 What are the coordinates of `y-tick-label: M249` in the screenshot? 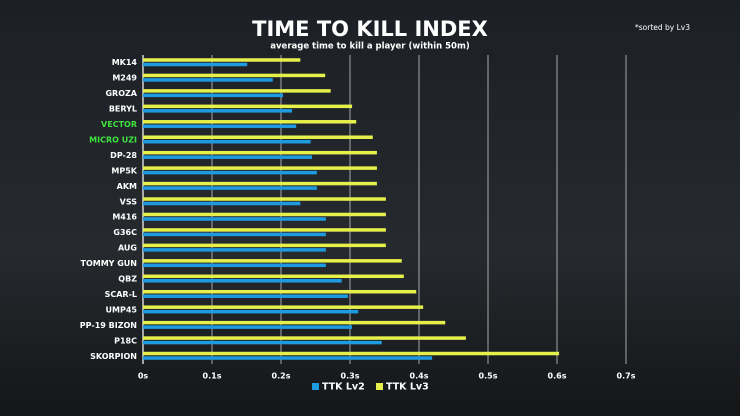 It's located at (124, 78).